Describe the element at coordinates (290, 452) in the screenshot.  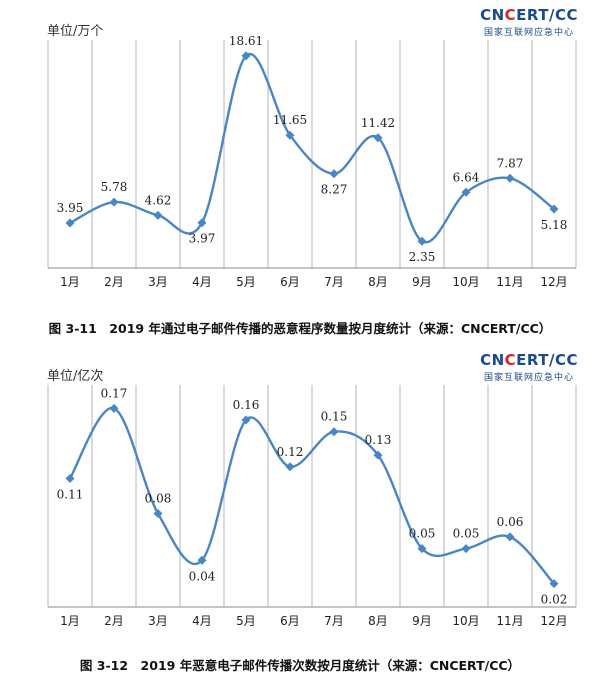
I see `data-label: 0.12` at that location.